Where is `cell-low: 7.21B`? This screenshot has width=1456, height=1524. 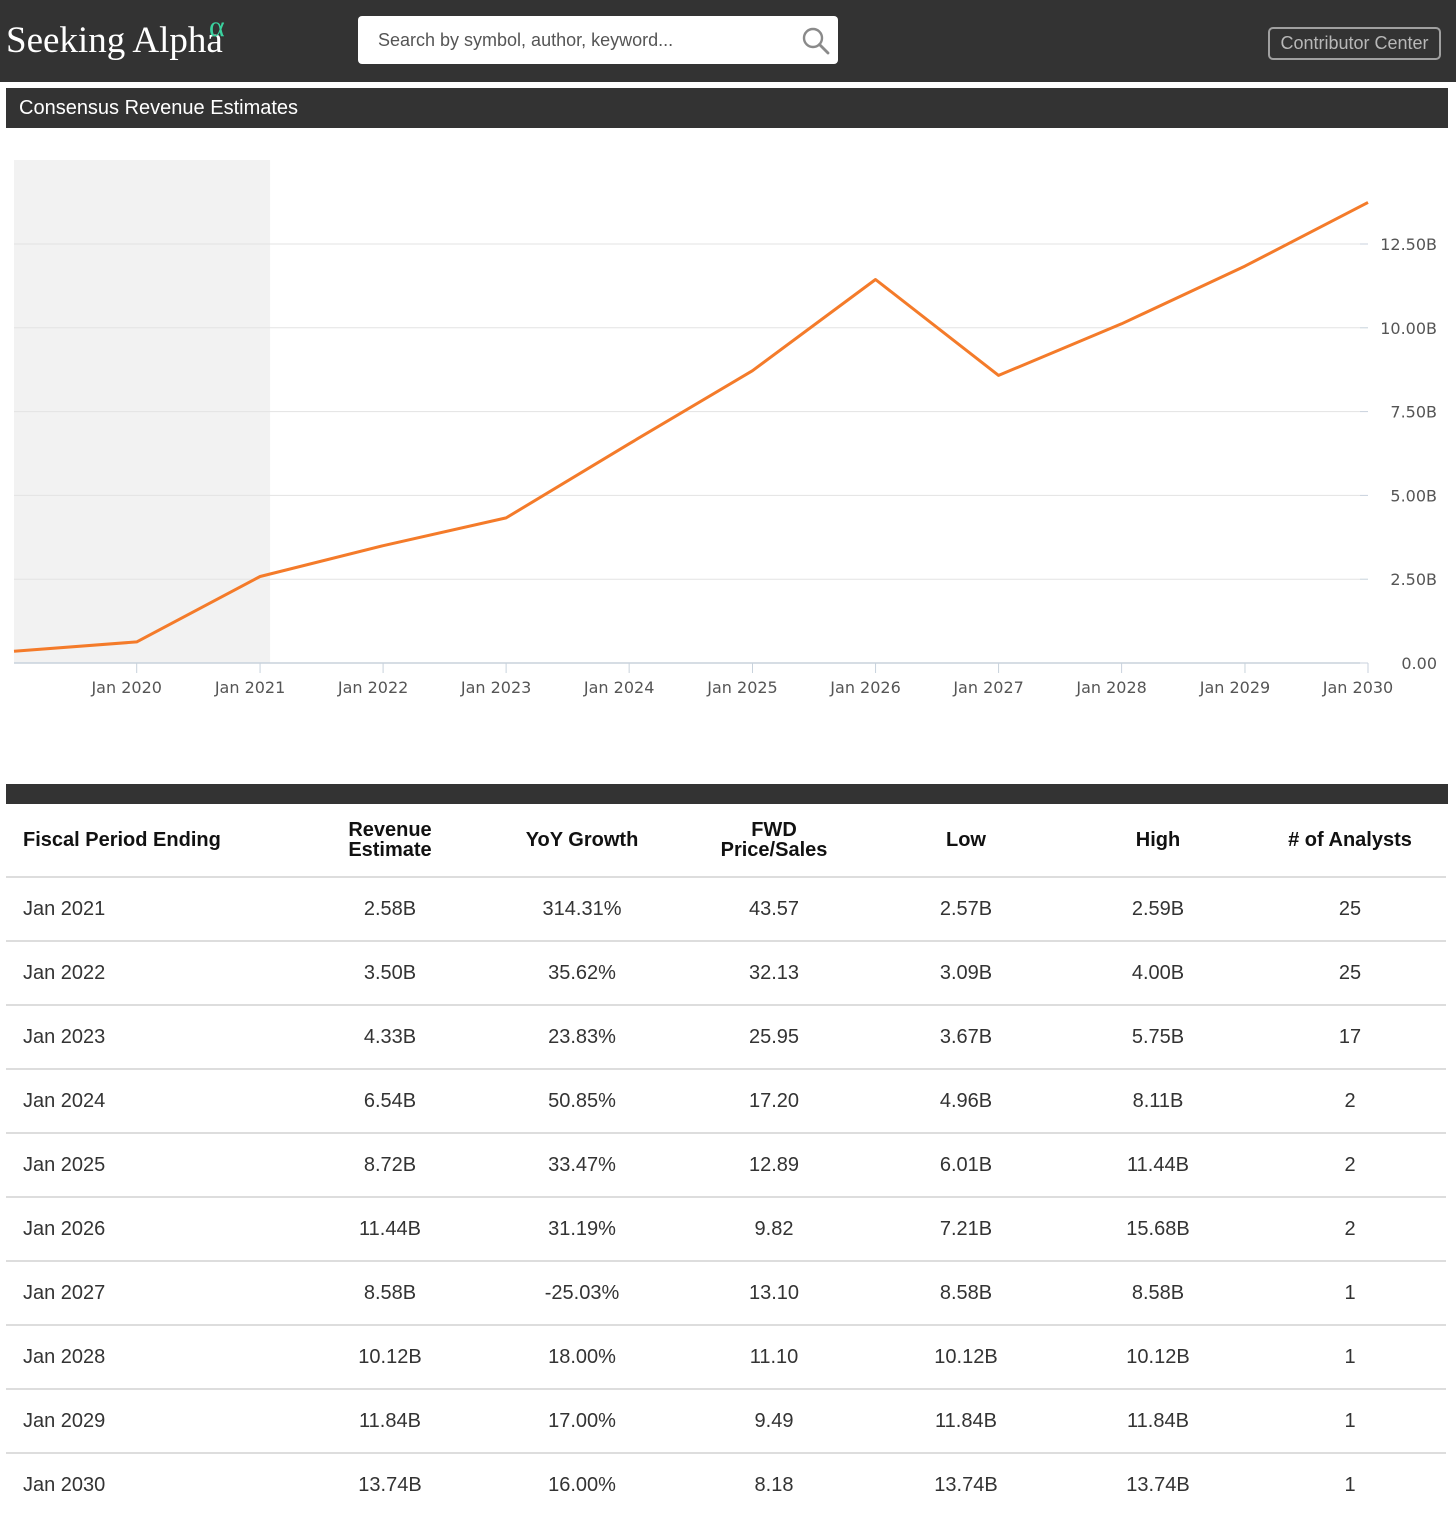
cell-low: 7.21B is located at coordinates (966, 1229).